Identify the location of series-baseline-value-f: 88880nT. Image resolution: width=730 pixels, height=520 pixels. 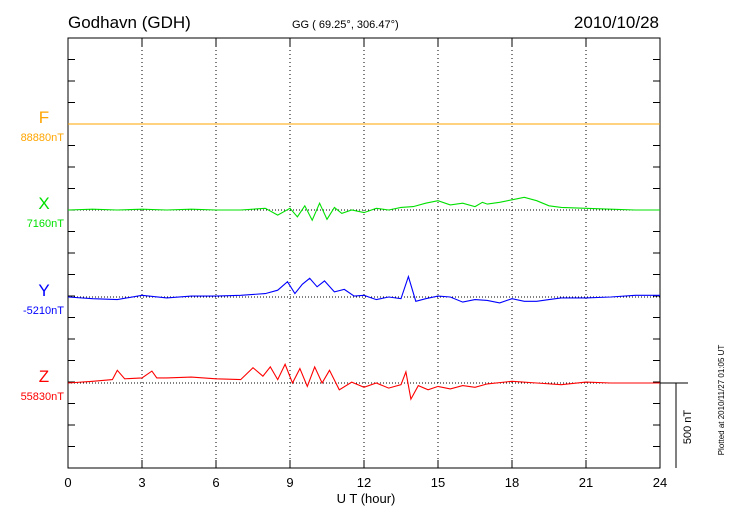
(43, 138).